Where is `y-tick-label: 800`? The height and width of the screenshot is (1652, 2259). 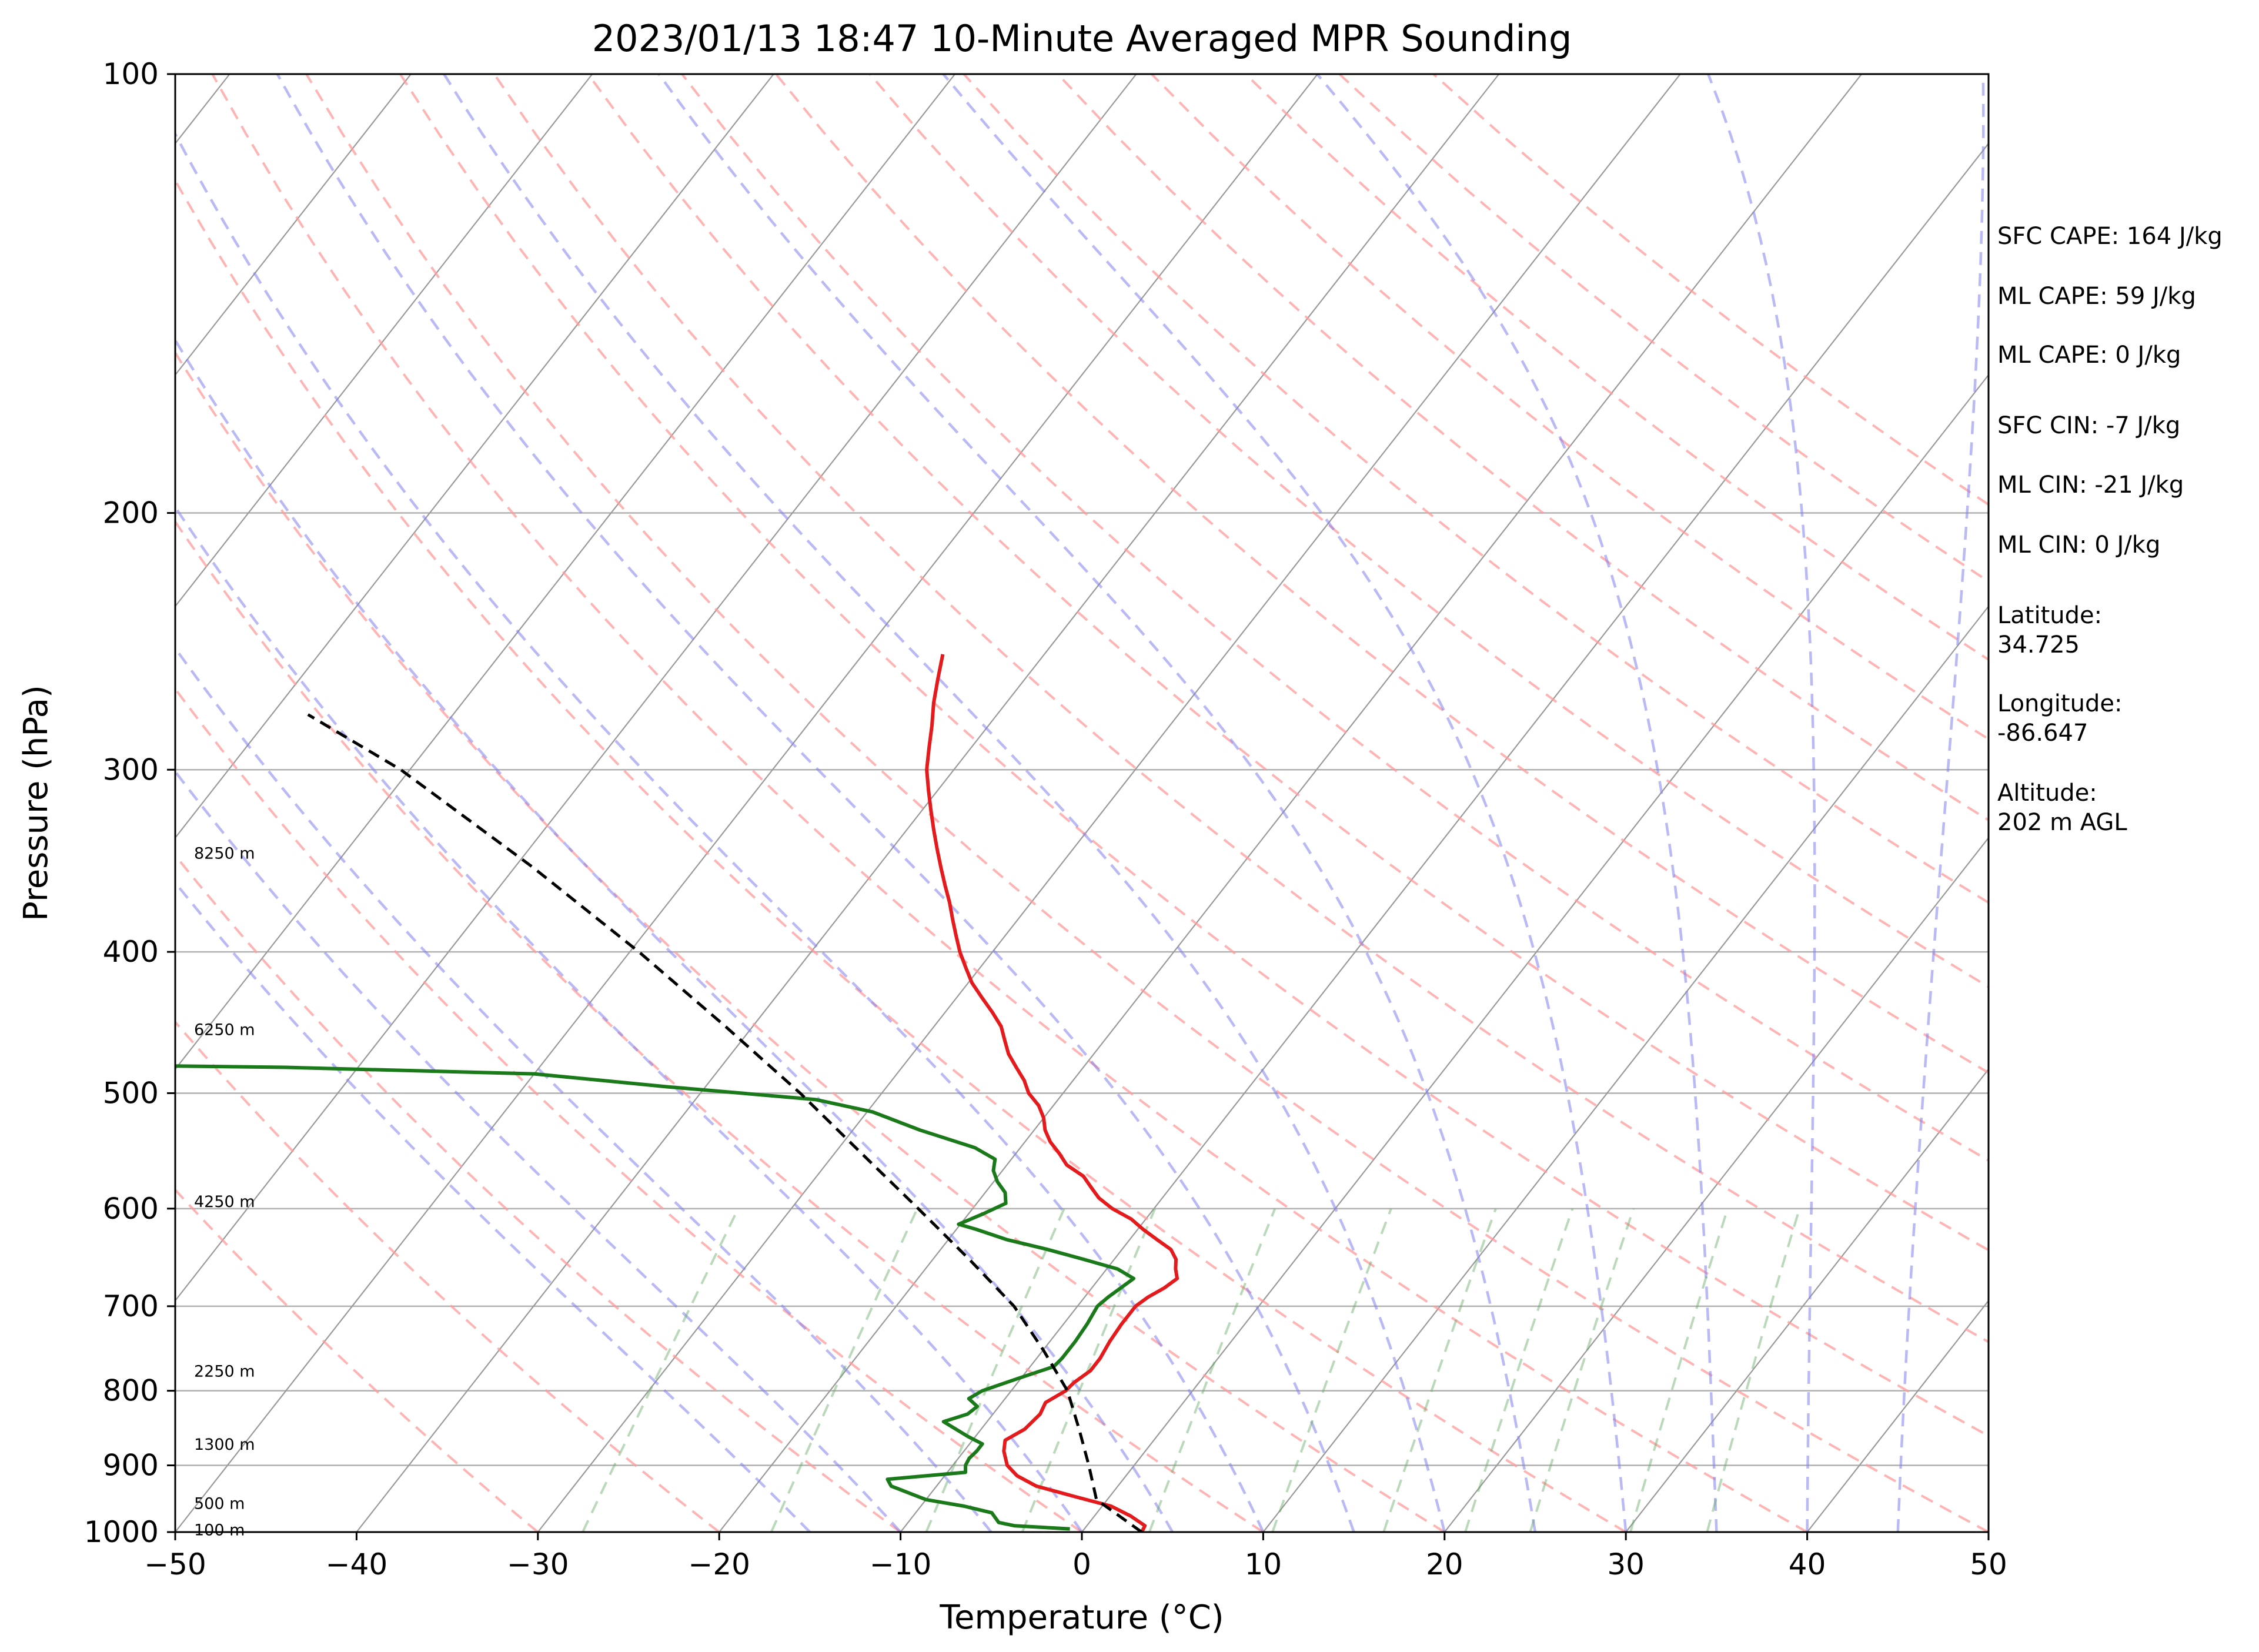
y-tick-label: 800 is located at coordinates (131, 1391).